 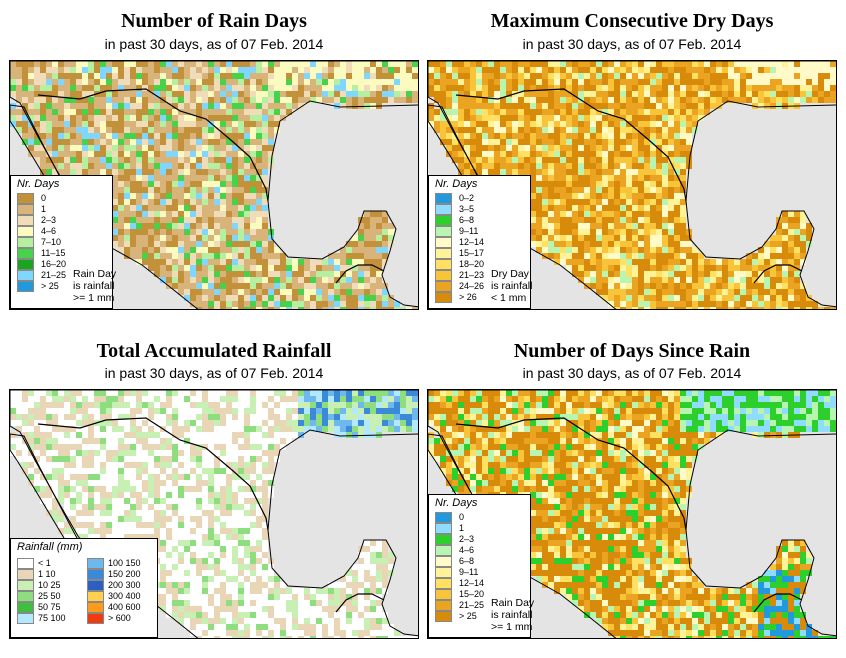 I want to click on legend-label: 200 300, so click(x=124, y=585).